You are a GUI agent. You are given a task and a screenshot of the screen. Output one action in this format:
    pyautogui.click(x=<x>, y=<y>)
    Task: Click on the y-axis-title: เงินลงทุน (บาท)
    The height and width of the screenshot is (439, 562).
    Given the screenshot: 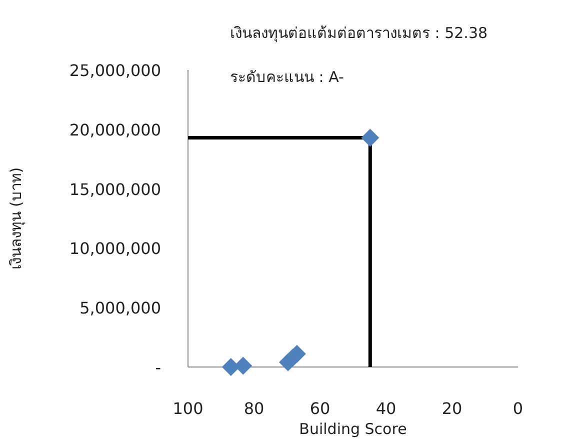 What is the action you would take?
    pyautogui.click(x=16, y=218)
    